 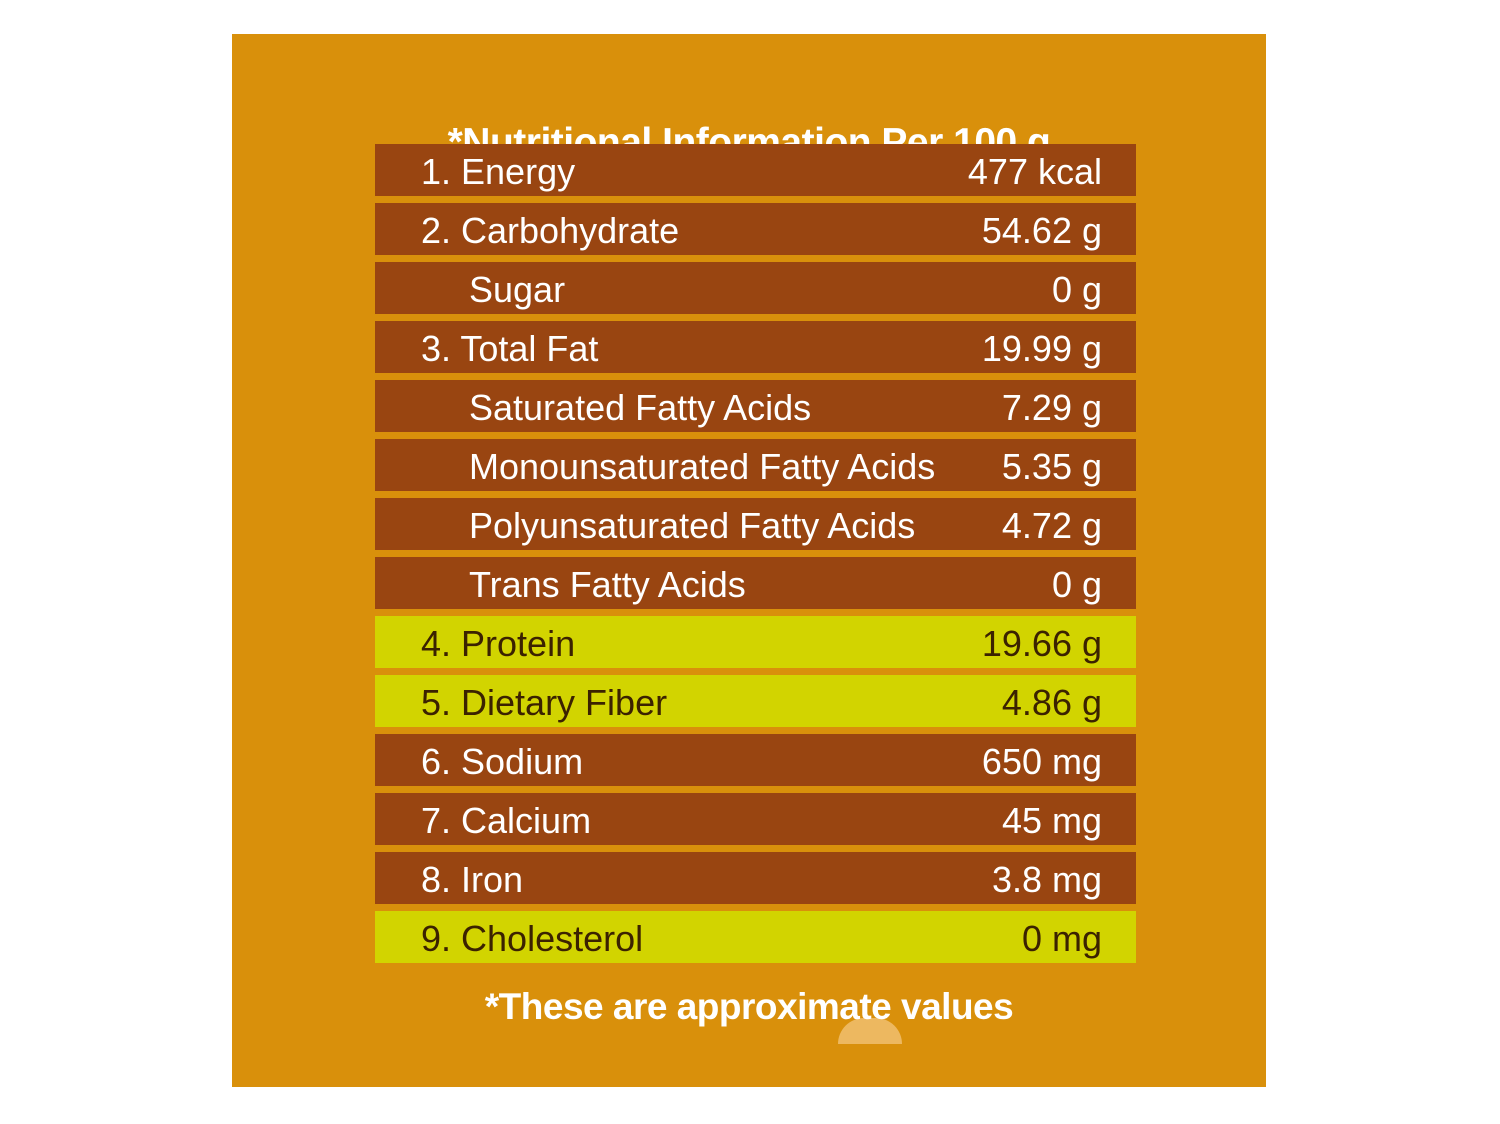 I want to click on nutrient-value: 54.62 g, so click(x=1041, y=230).